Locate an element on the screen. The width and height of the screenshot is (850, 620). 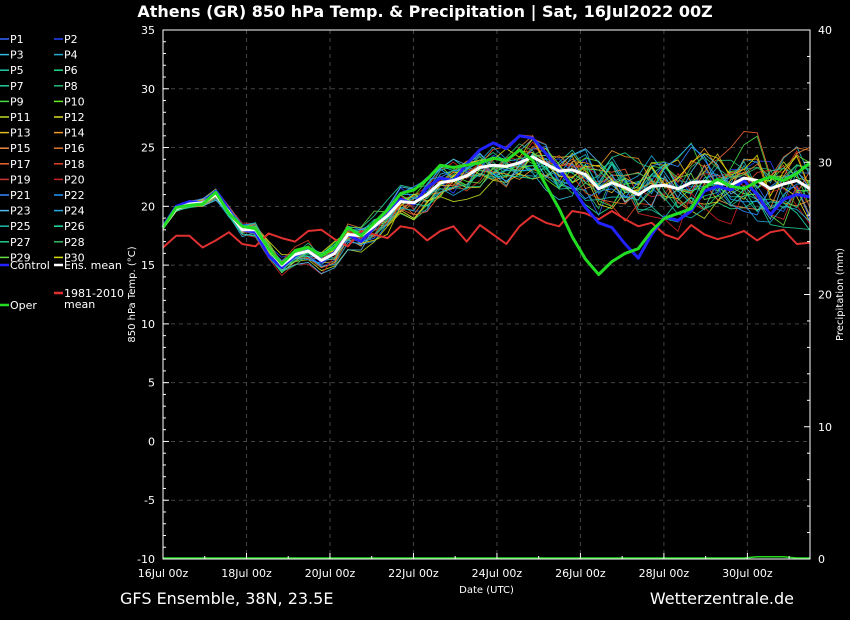
legend-entry: Ens. mean is located at coordinates (93, 265).